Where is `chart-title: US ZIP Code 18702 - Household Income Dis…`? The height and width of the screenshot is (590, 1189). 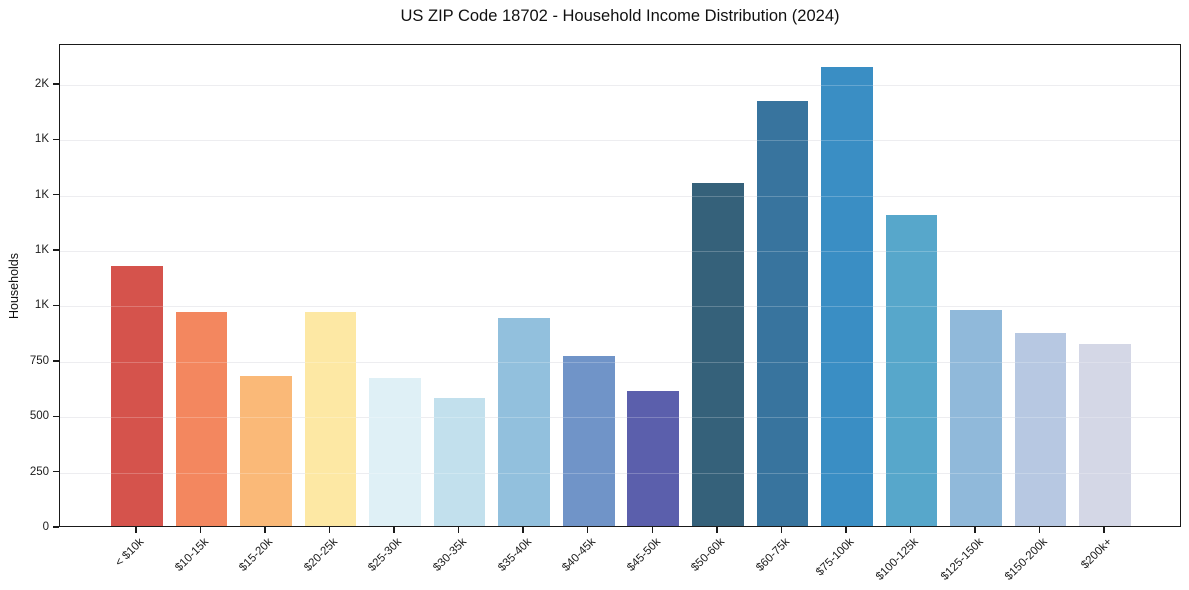 chart-title: US ZIP Code 18702 - Household Income Dis… is located at coordinates (620, 16).